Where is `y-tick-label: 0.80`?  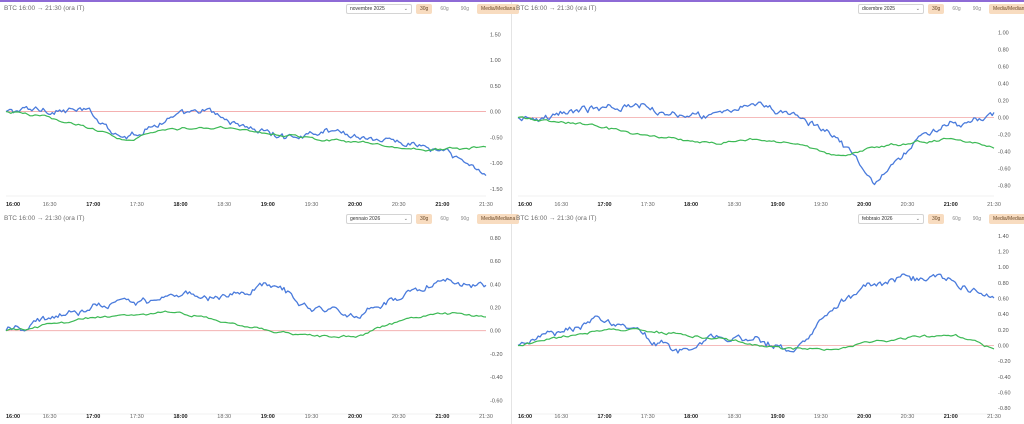
y-tick-label: 0.80 is located at coordinates (1003, 284).